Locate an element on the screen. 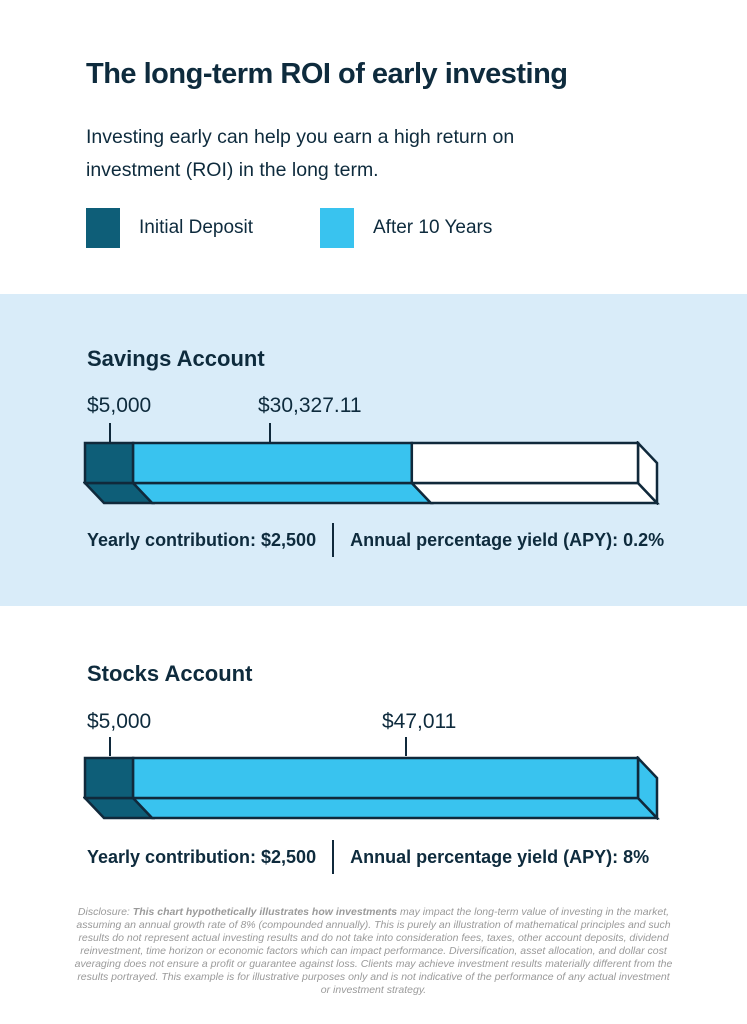  initial-deposit-swatch-icon is located at coordinates (103, 228).